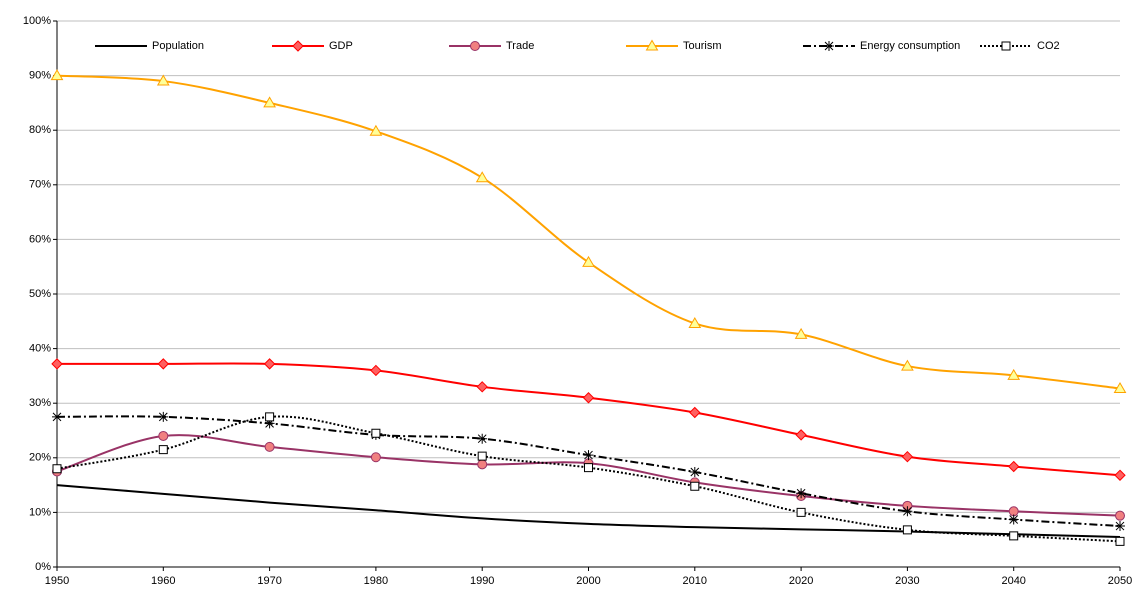  I want to click on legend-label: CO2, so click(1048, 46).